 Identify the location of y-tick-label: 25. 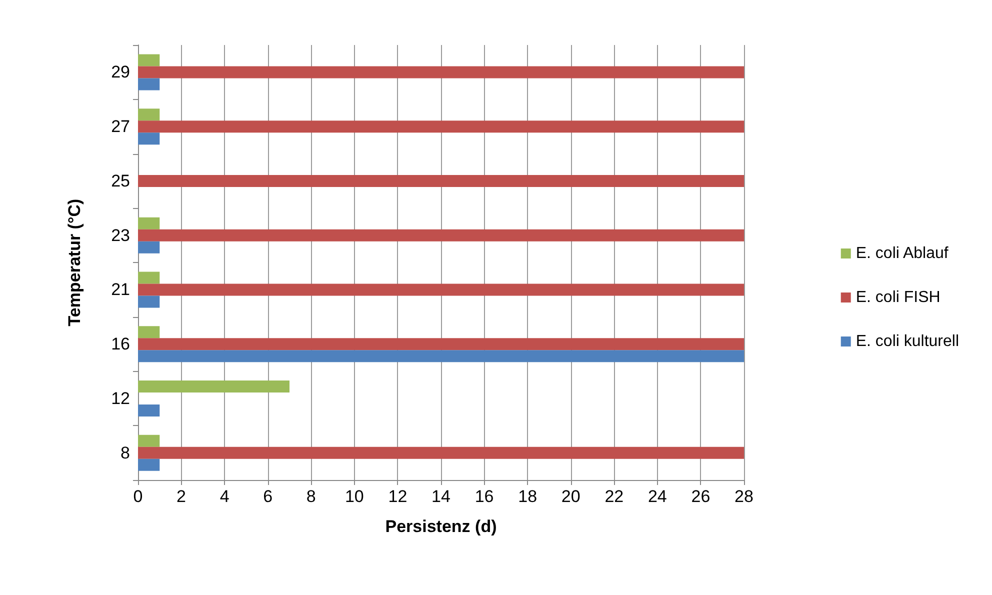
(120, 180).